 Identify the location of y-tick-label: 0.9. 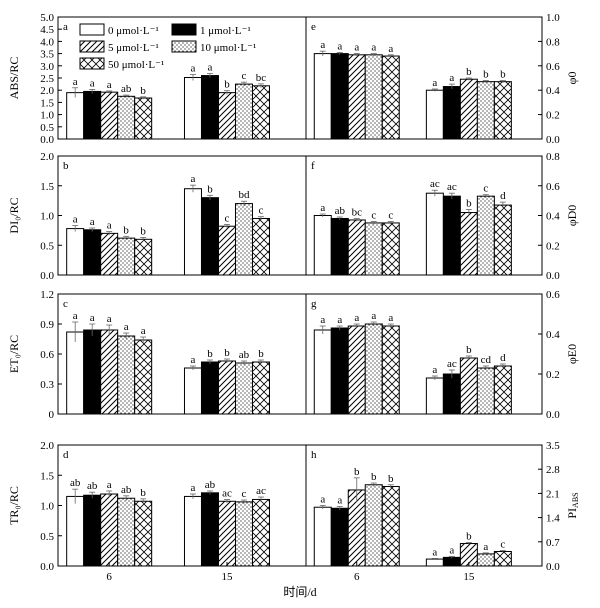
(47, 325).